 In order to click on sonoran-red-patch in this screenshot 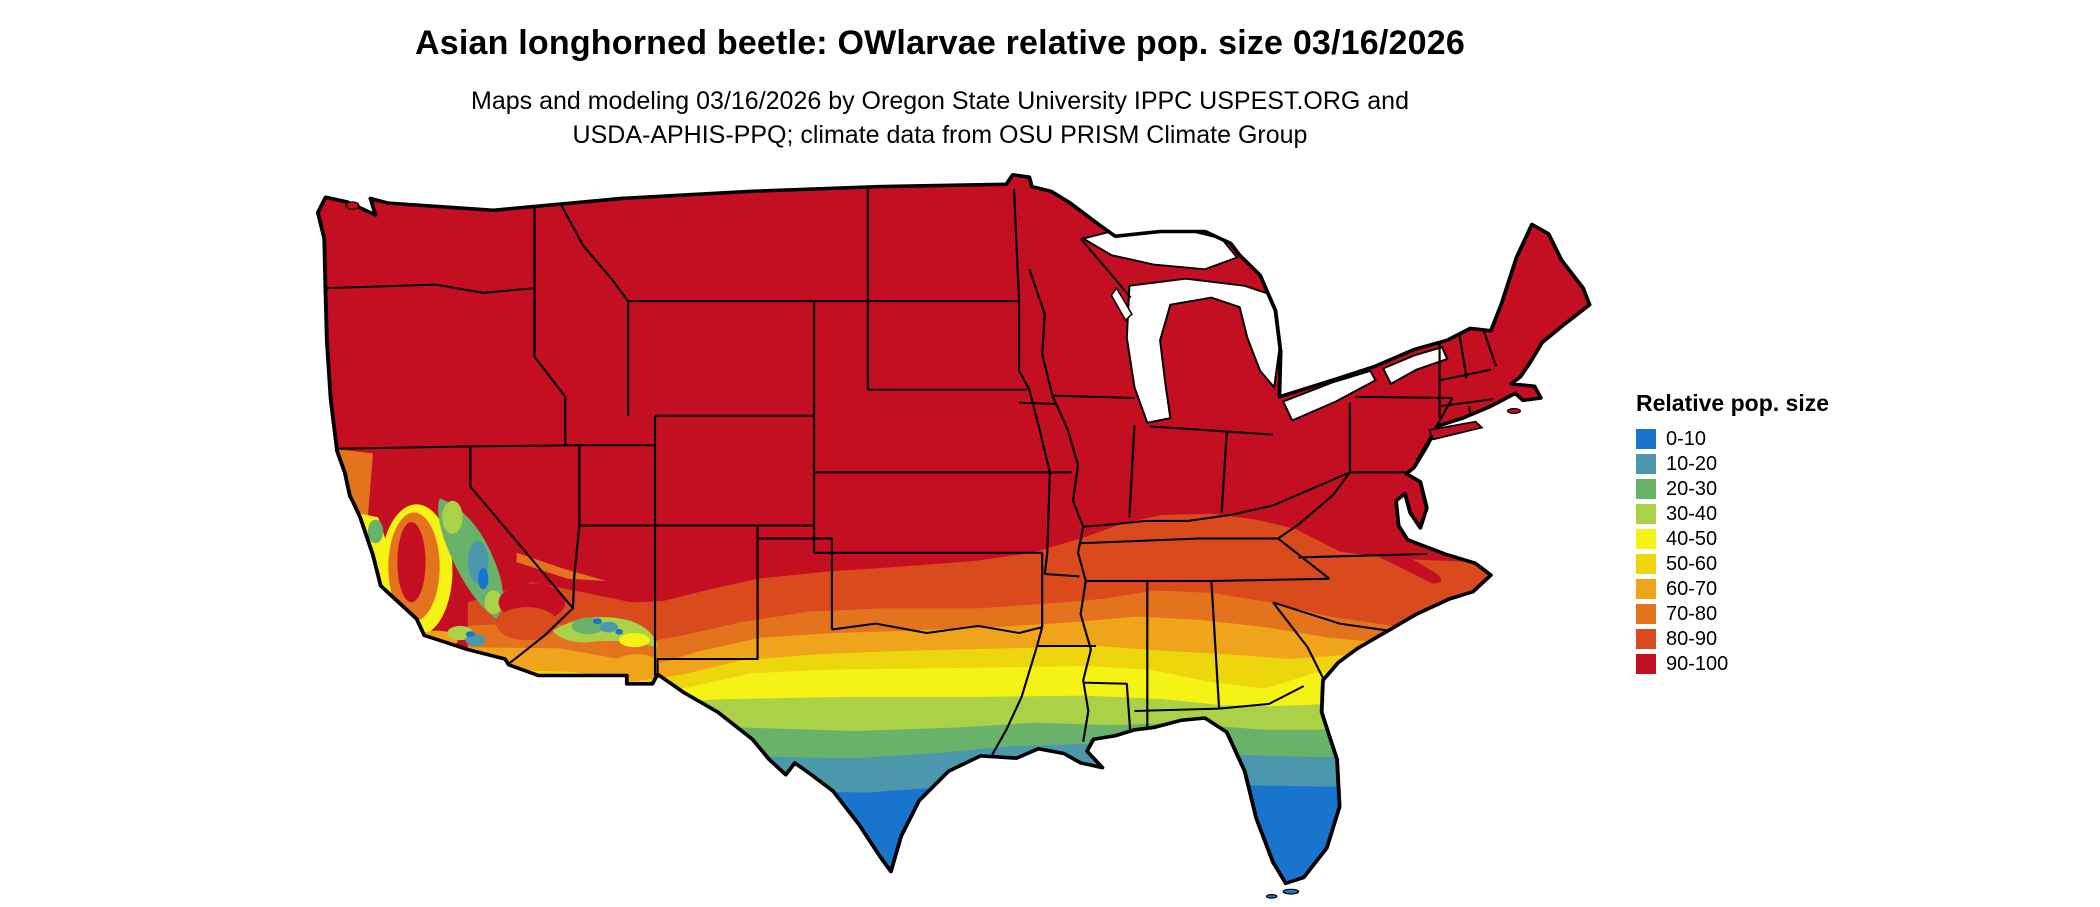, I will do `click(527, 624)`.